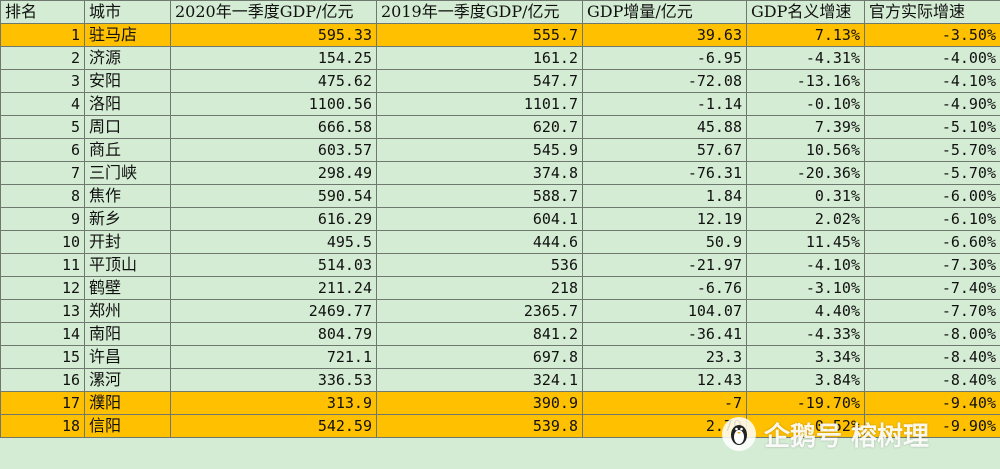 This screenshot has width=1000, height=469. I want to click on table-row: 9 新乡 616.29 604.1 12.19 2.02% -6.10%, so click(500, 219).